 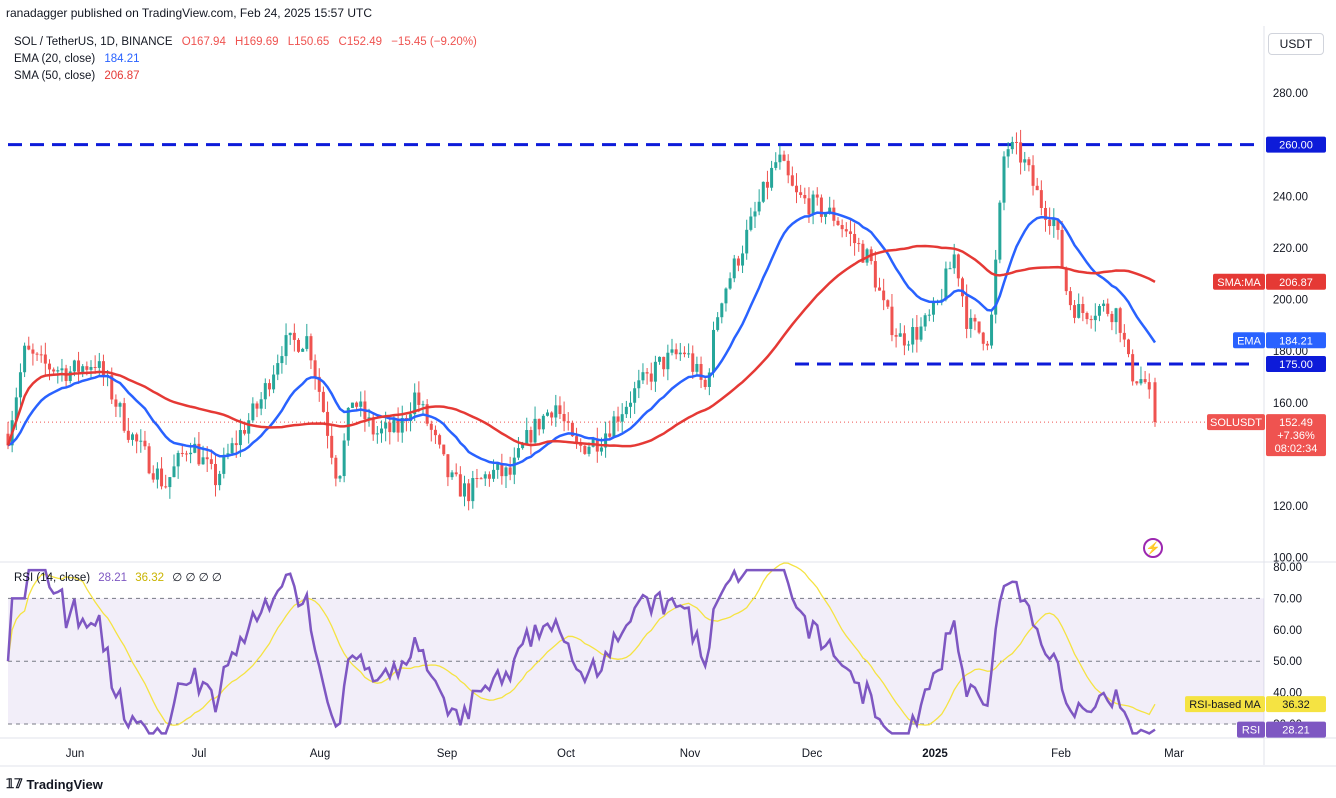 What do you see at coordinates (1225, 705) in the screenshot?
I see `rsi-ma-name-tag-text: RSI-based MA` at bounding box center [1225, 705].